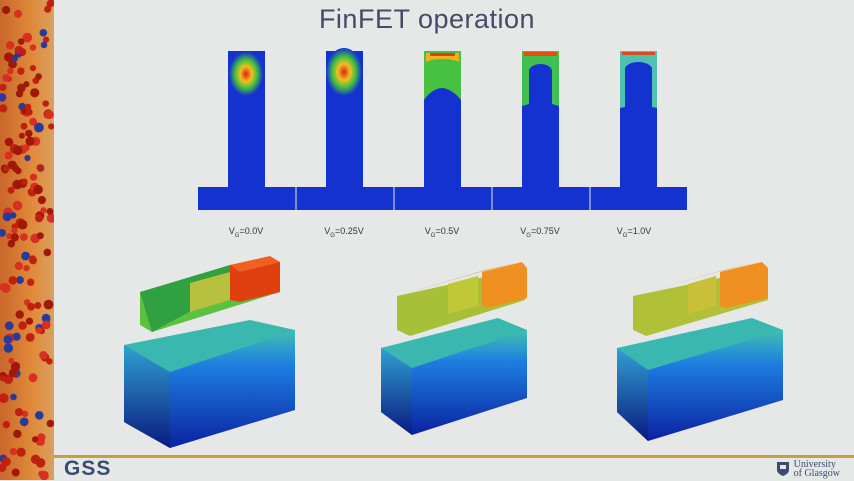  I want to click on atom-stripe-decoration, so click(27, 240).